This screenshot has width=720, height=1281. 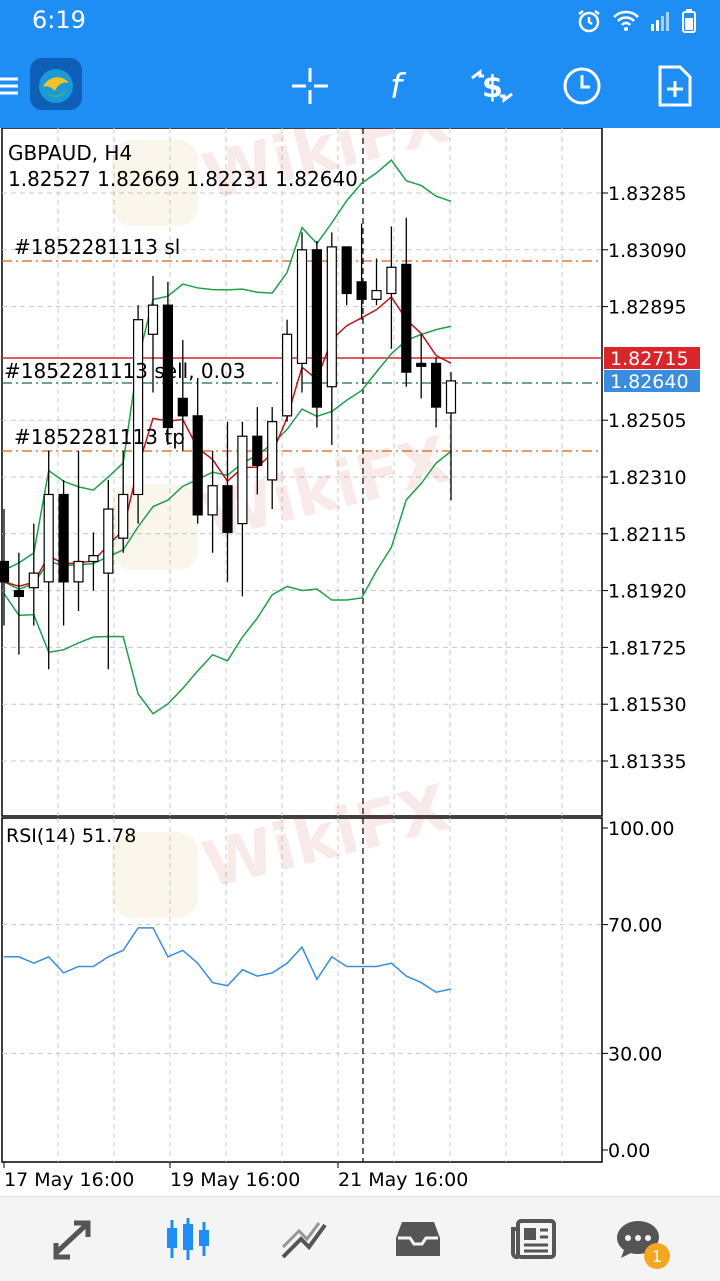 I want to click on price-tick-label: 1.83090, so click(x=647, y=251).